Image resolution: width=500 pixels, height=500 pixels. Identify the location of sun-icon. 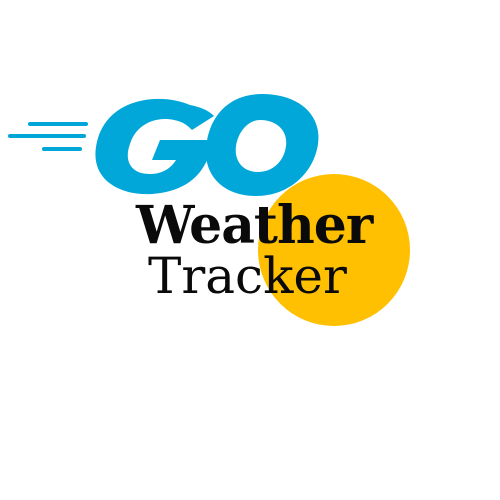
(334, 250).